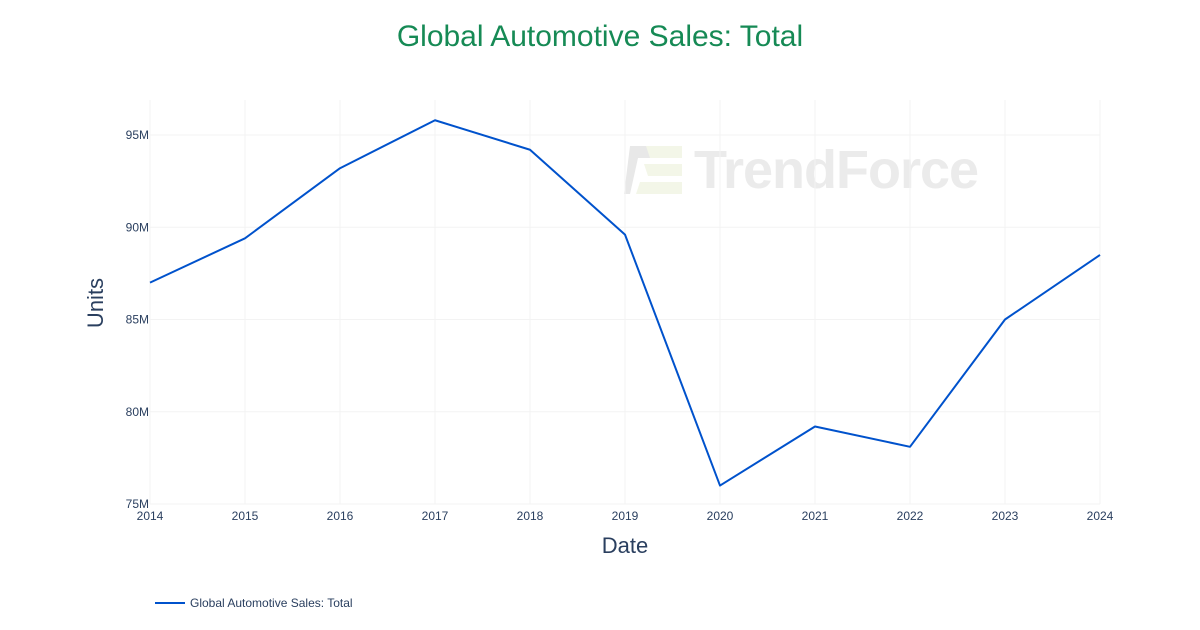  What do you see at coordinates (245, 516) in the screenshot?
I see `x-tick-label: 2015` at bounding box center [245, 516].